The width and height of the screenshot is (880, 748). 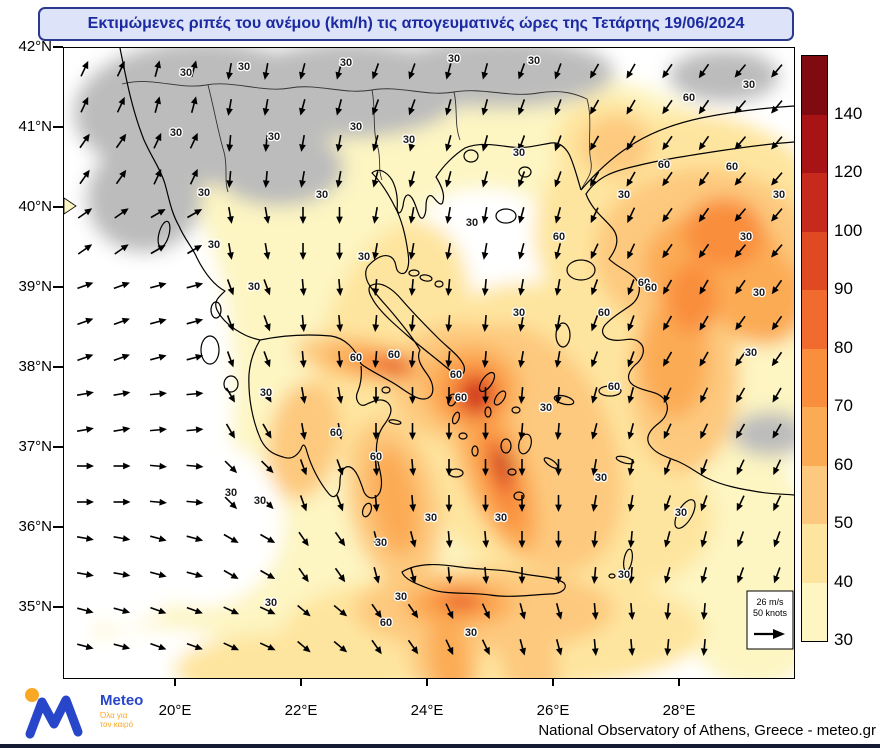 I want to click on legend-arrow-icon, so click(x=779, y=634).